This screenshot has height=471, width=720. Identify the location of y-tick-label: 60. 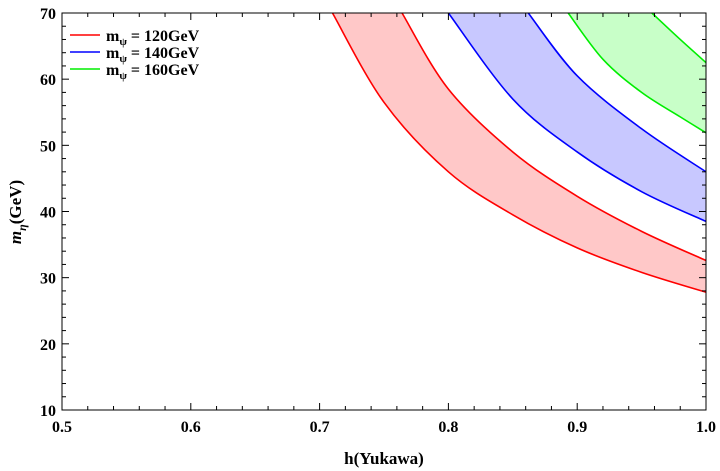
(48, 80).